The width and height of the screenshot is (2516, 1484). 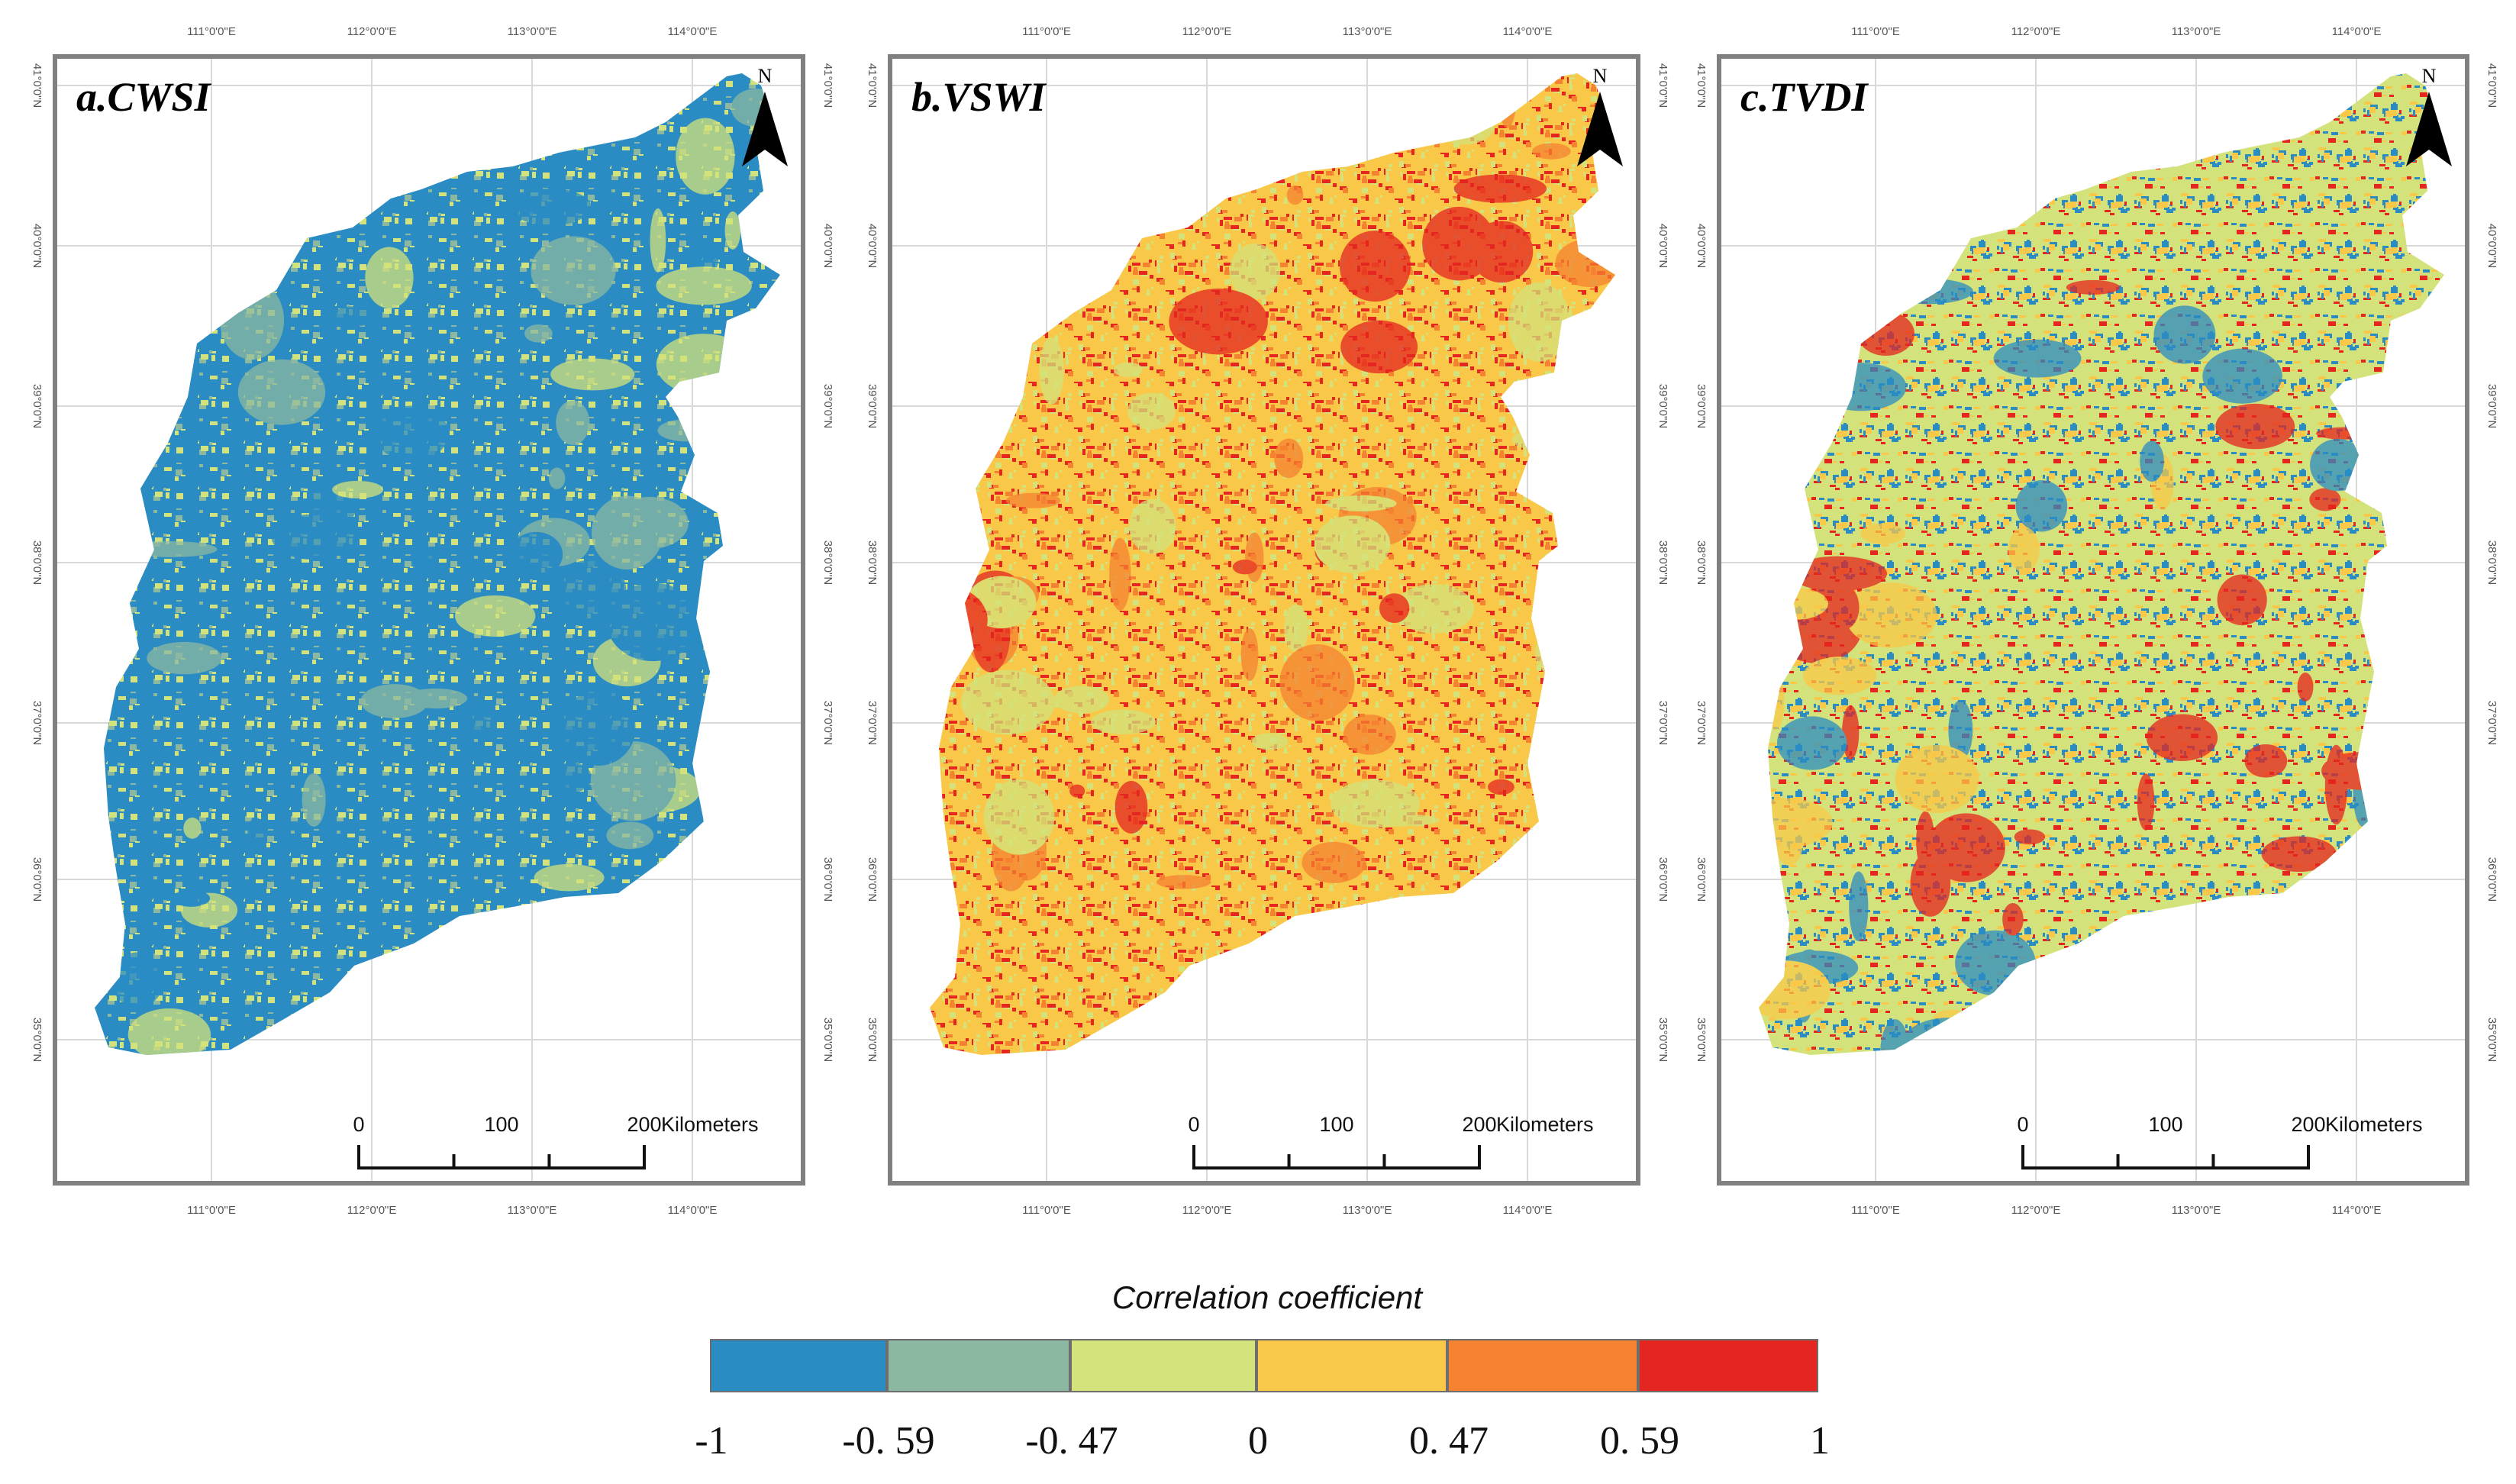 What do you see at coordinates (1702, 85) in the screenshot?
I see `lat-label-left: 41°0'0"N` at bounding box center [1702, 85].